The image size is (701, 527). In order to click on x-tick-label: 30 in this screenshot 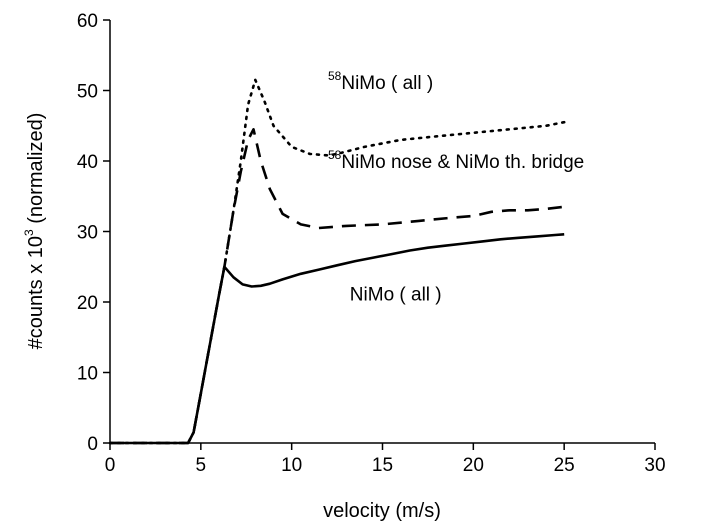, I will do `click(654, 465)`.